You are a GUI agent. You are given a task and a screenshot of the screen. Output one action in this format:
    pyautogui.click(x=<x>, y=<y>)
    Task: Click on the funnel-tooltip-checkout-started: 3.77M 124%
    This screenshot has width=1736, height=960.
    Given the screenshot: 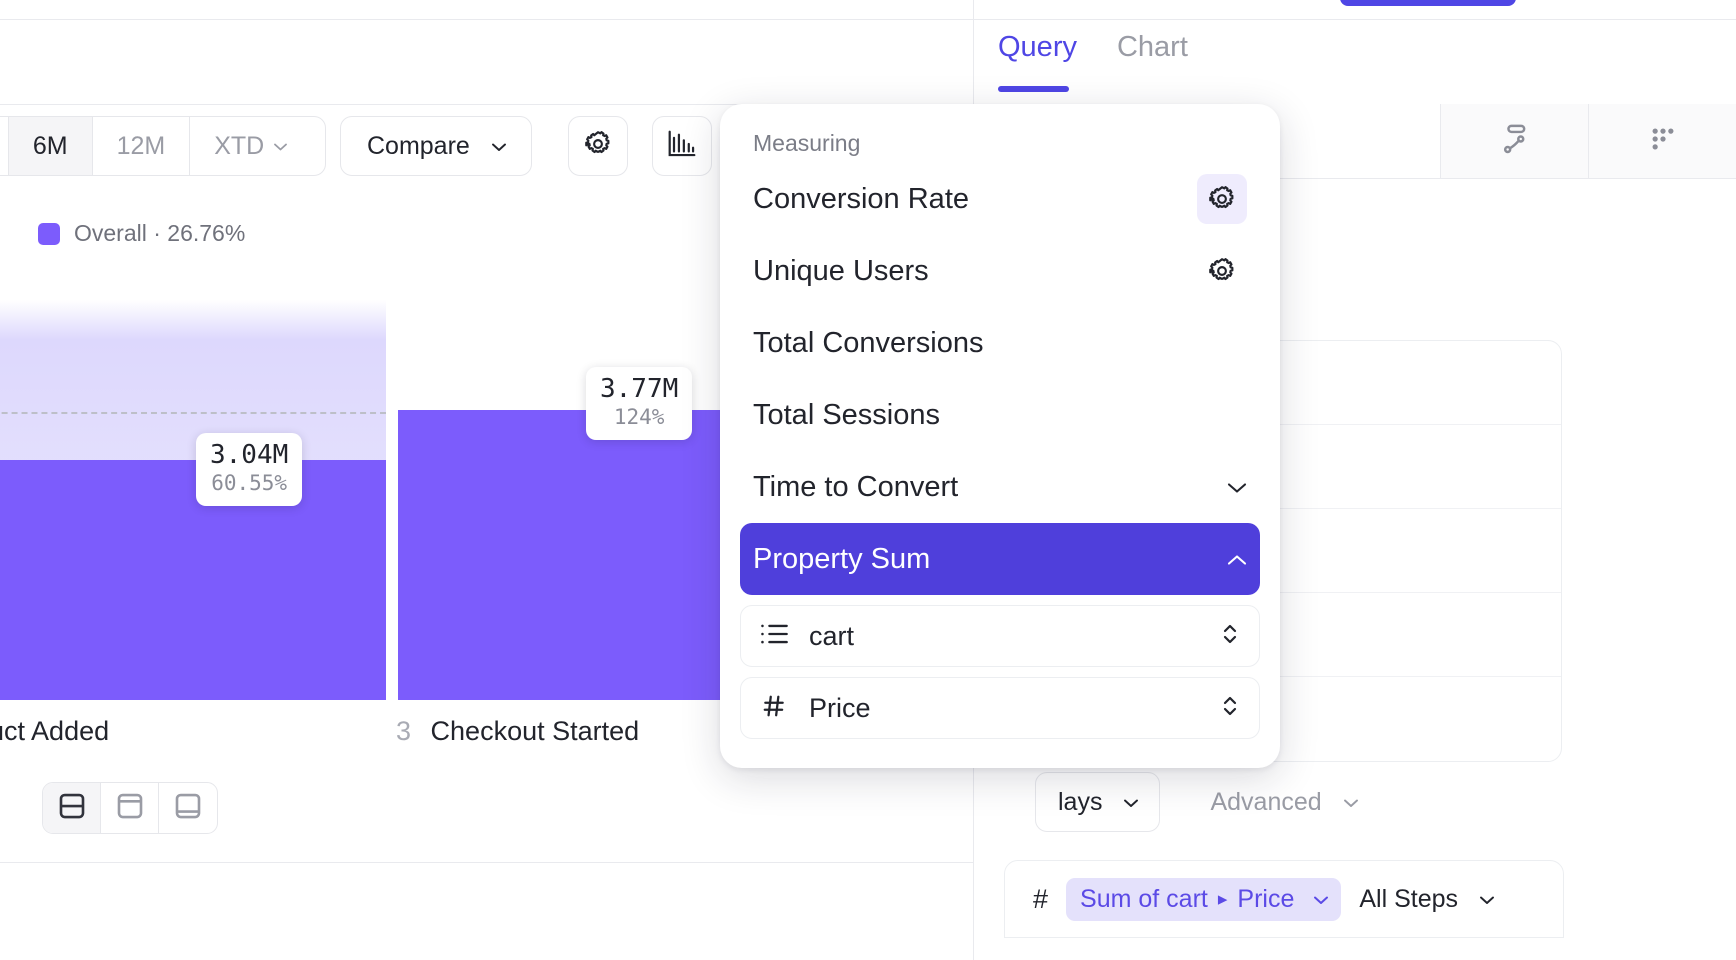 What is the action you would take?
    pyautogui.click(x=639, y=404)
    